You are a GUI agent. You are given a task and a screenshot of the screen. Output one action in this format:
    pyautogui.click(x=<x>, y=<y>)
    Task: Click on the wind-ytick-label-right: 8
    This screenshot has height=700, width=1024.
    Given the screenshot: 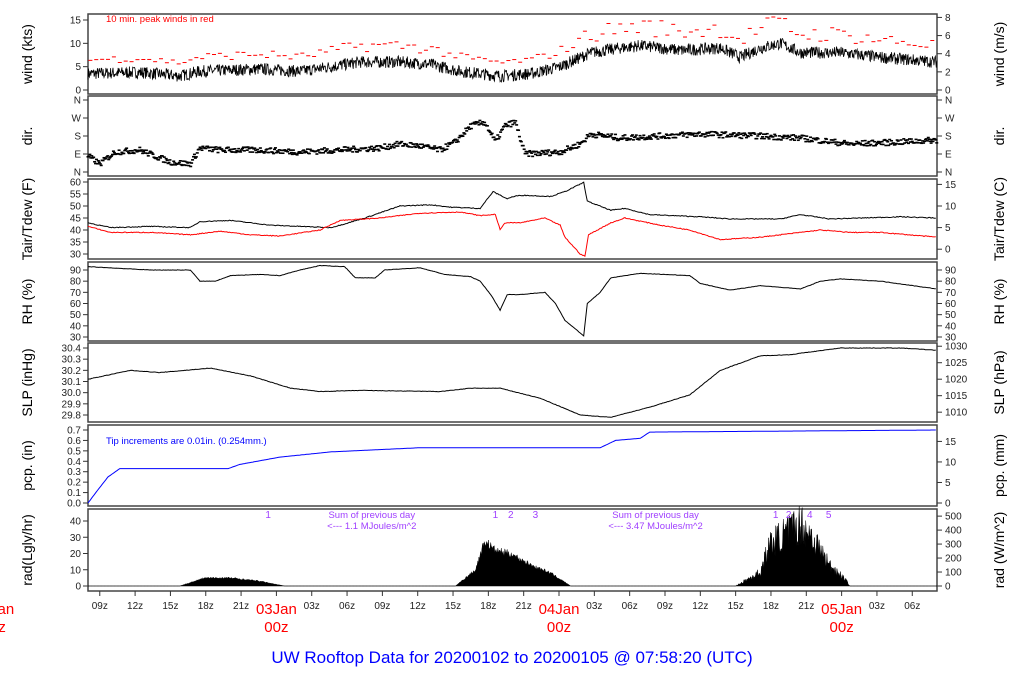 What is the action you would take?
    pyautogui.click(x=948, y=18)
    